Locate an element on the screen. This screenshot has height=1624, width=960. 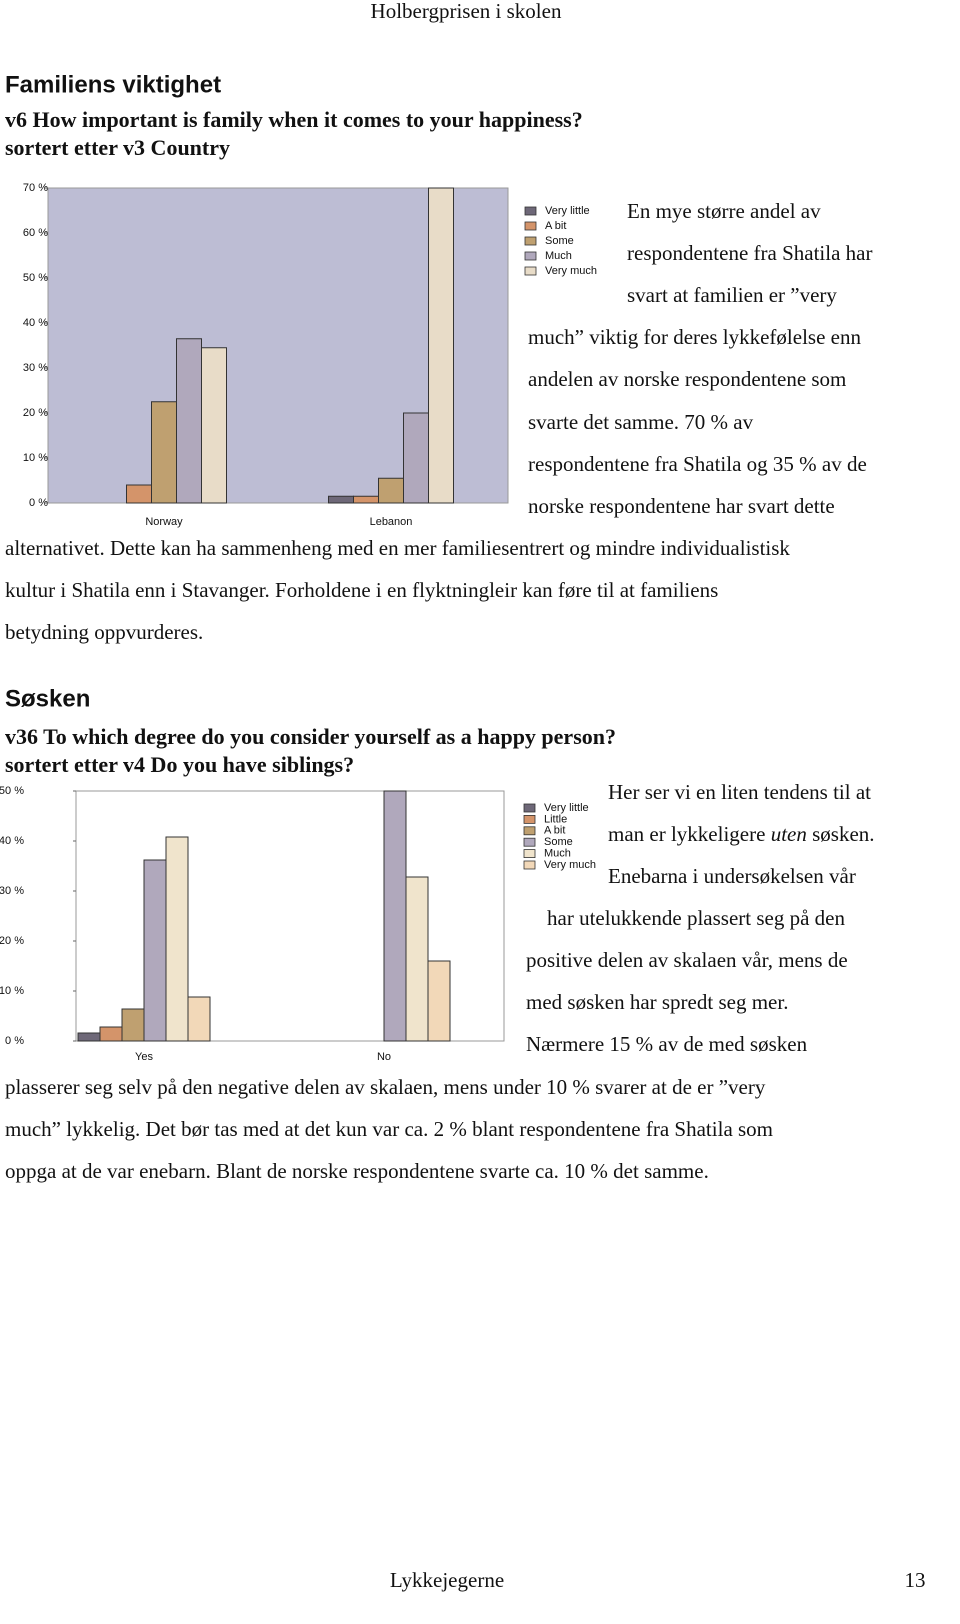
y-tick-label: 70 % is located at coordinates (35, 188).